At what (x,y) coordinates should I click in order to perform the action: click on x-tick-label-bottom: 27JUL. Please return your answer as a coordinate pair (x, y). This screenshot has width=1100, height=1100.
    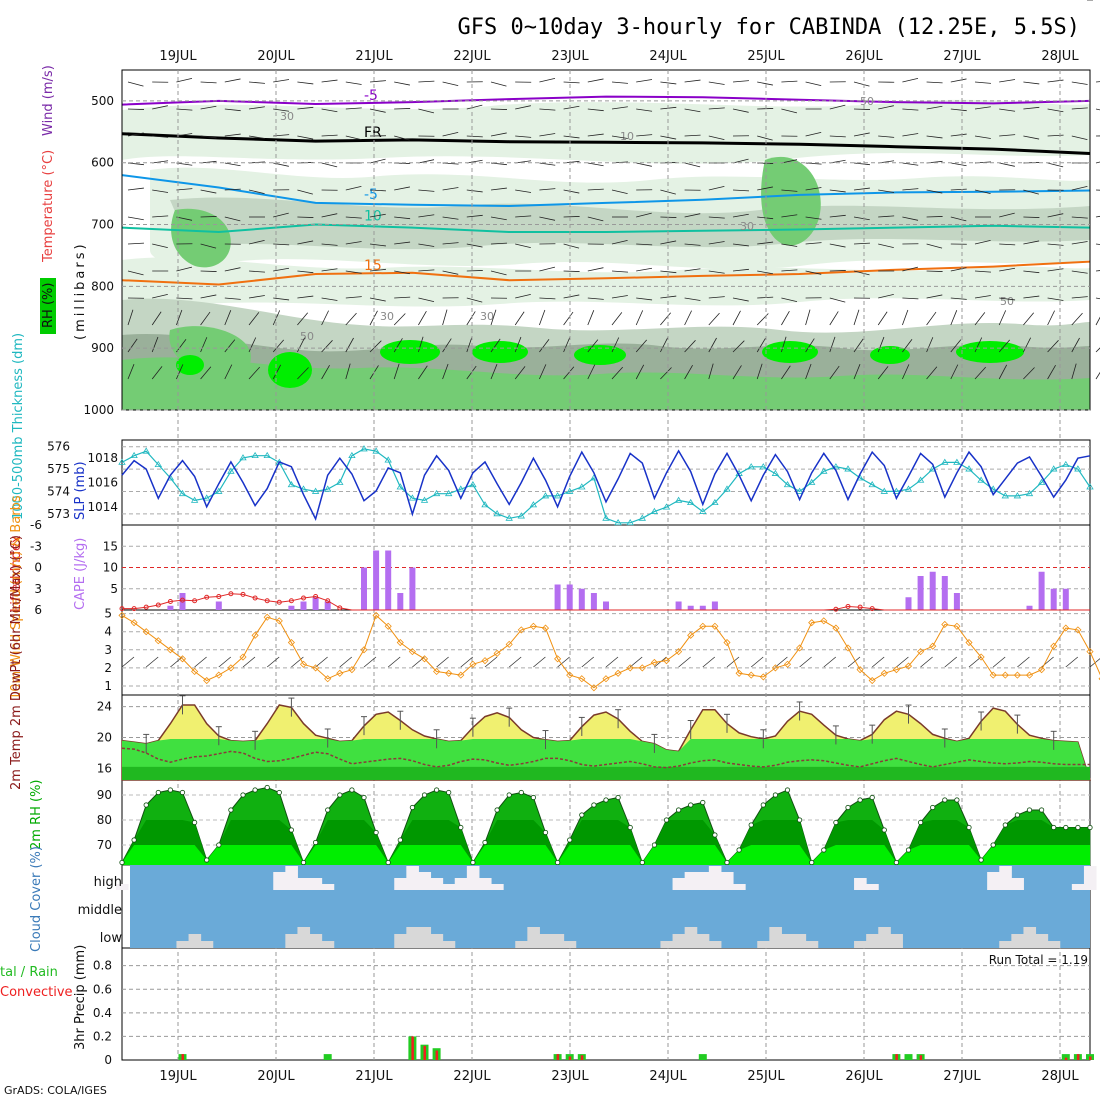
    Looking at the image, I should click on (962, 1076).